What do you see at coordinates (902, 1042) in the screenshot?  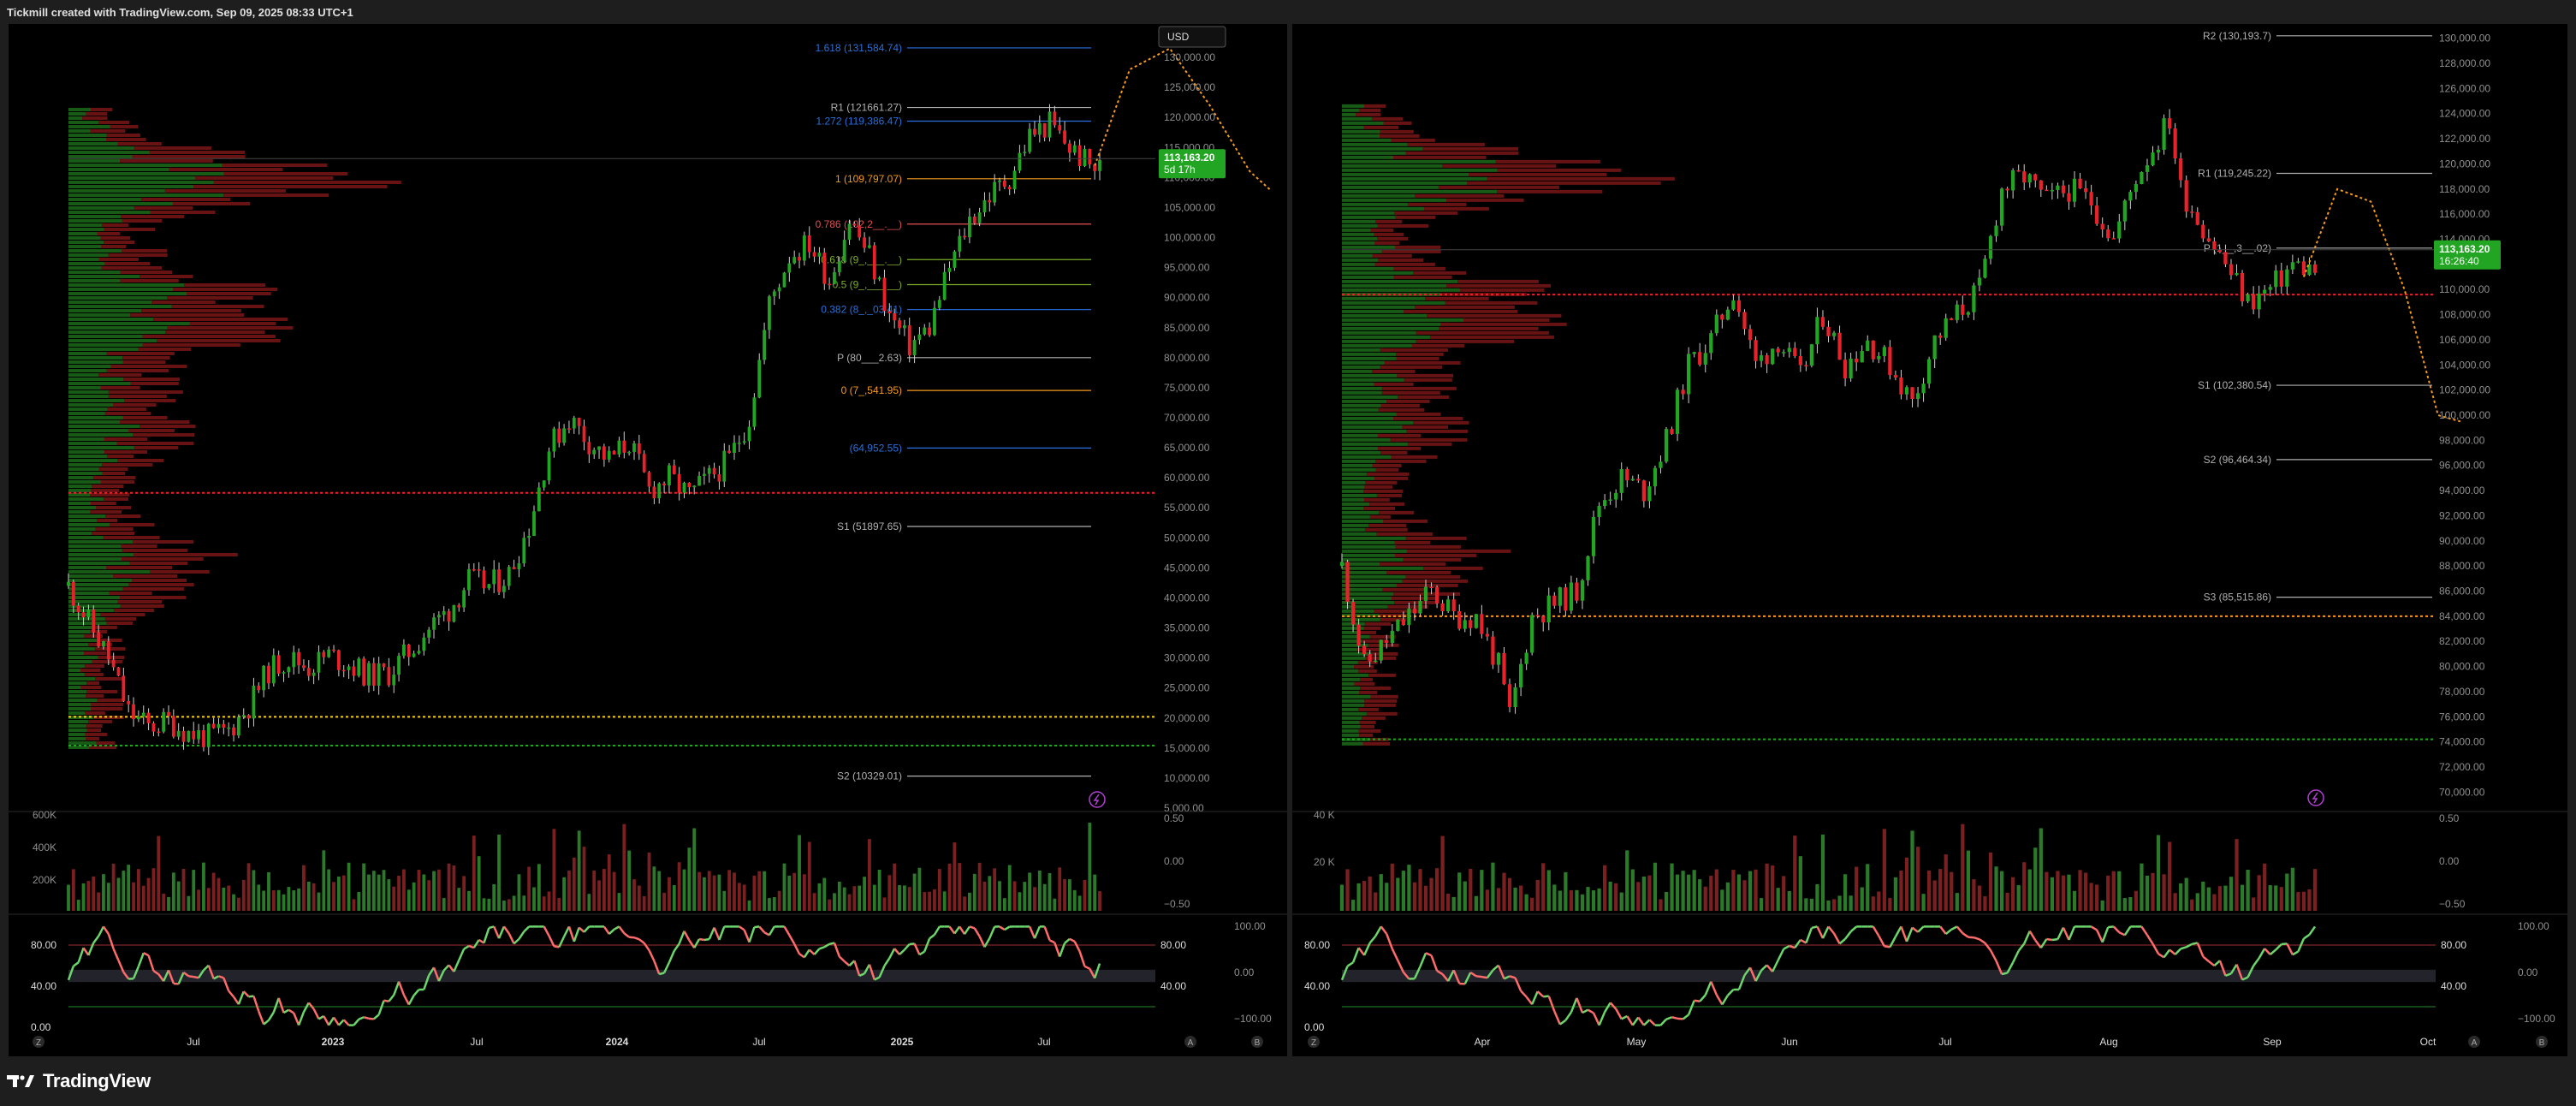 I see `time-axis-label: 2025` at bounding box center [902, 1042].